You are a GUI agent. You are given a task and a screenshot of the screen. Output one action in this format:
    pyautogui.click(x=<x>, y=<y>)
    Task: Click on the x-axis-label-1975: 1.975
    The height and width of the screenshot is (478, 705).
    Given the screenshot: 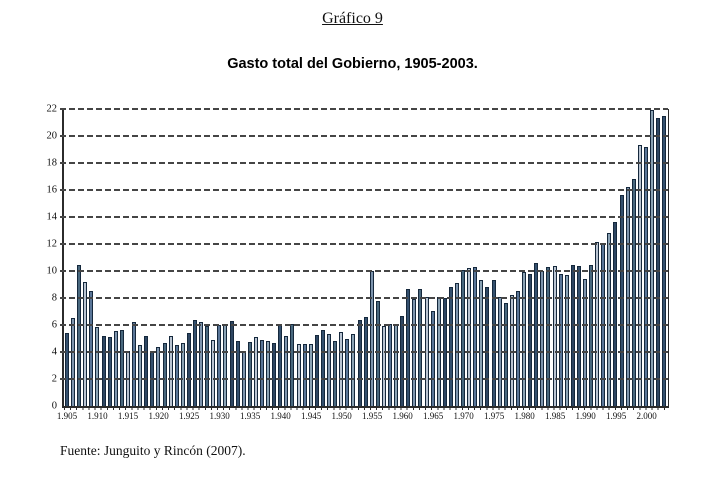 What is the action you would take?
    pyautogui.click(x=494, y=416)
    